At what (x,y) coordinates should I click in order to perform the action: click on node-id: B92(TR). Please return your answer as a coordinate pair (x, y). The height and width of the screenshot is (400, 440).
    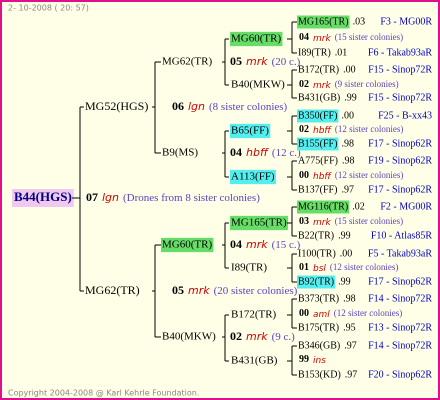
    Looking at the image, I should click on (316, 281).